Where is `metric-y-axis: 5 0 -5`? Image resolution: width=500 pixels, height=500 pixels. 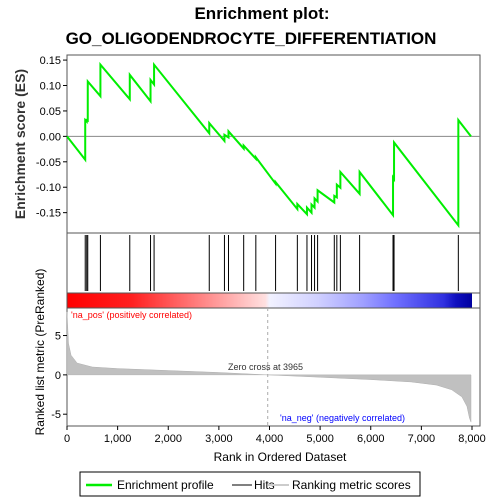 metric-y-axis: 5 0 -5 is located at coordinates (59, 376).